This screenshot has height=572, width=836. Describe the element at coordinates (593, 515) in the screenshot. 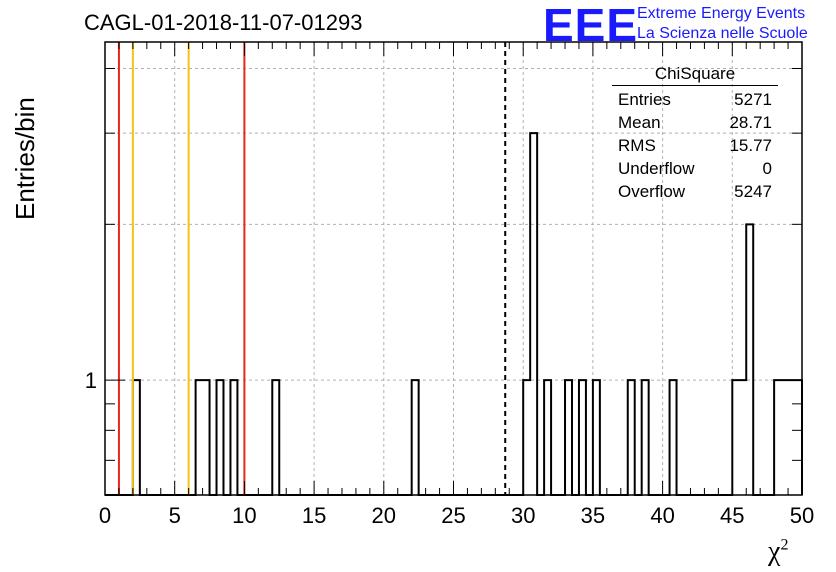

I see `x-tick-label: 35` at that location.